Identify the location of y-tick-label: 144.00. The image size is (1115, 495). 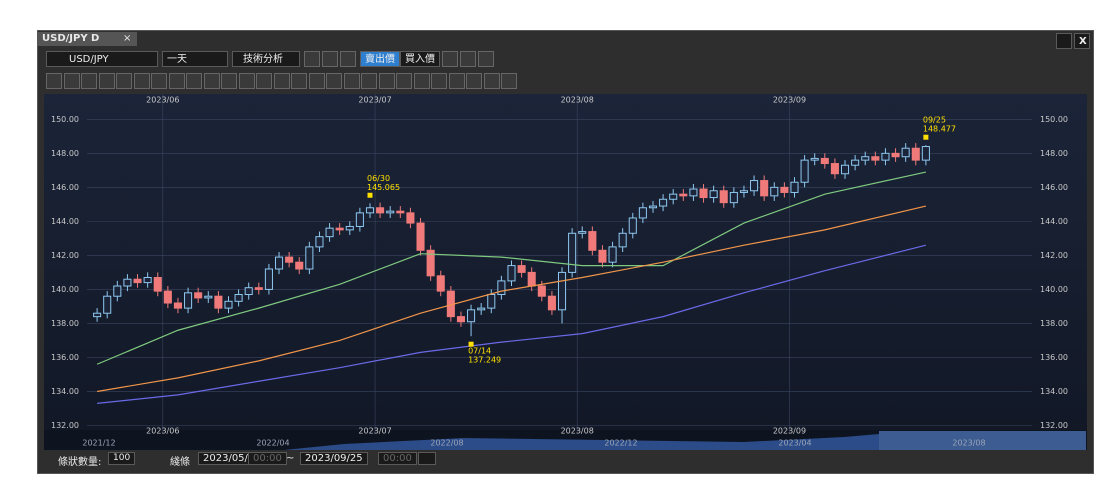
(1054, 221).